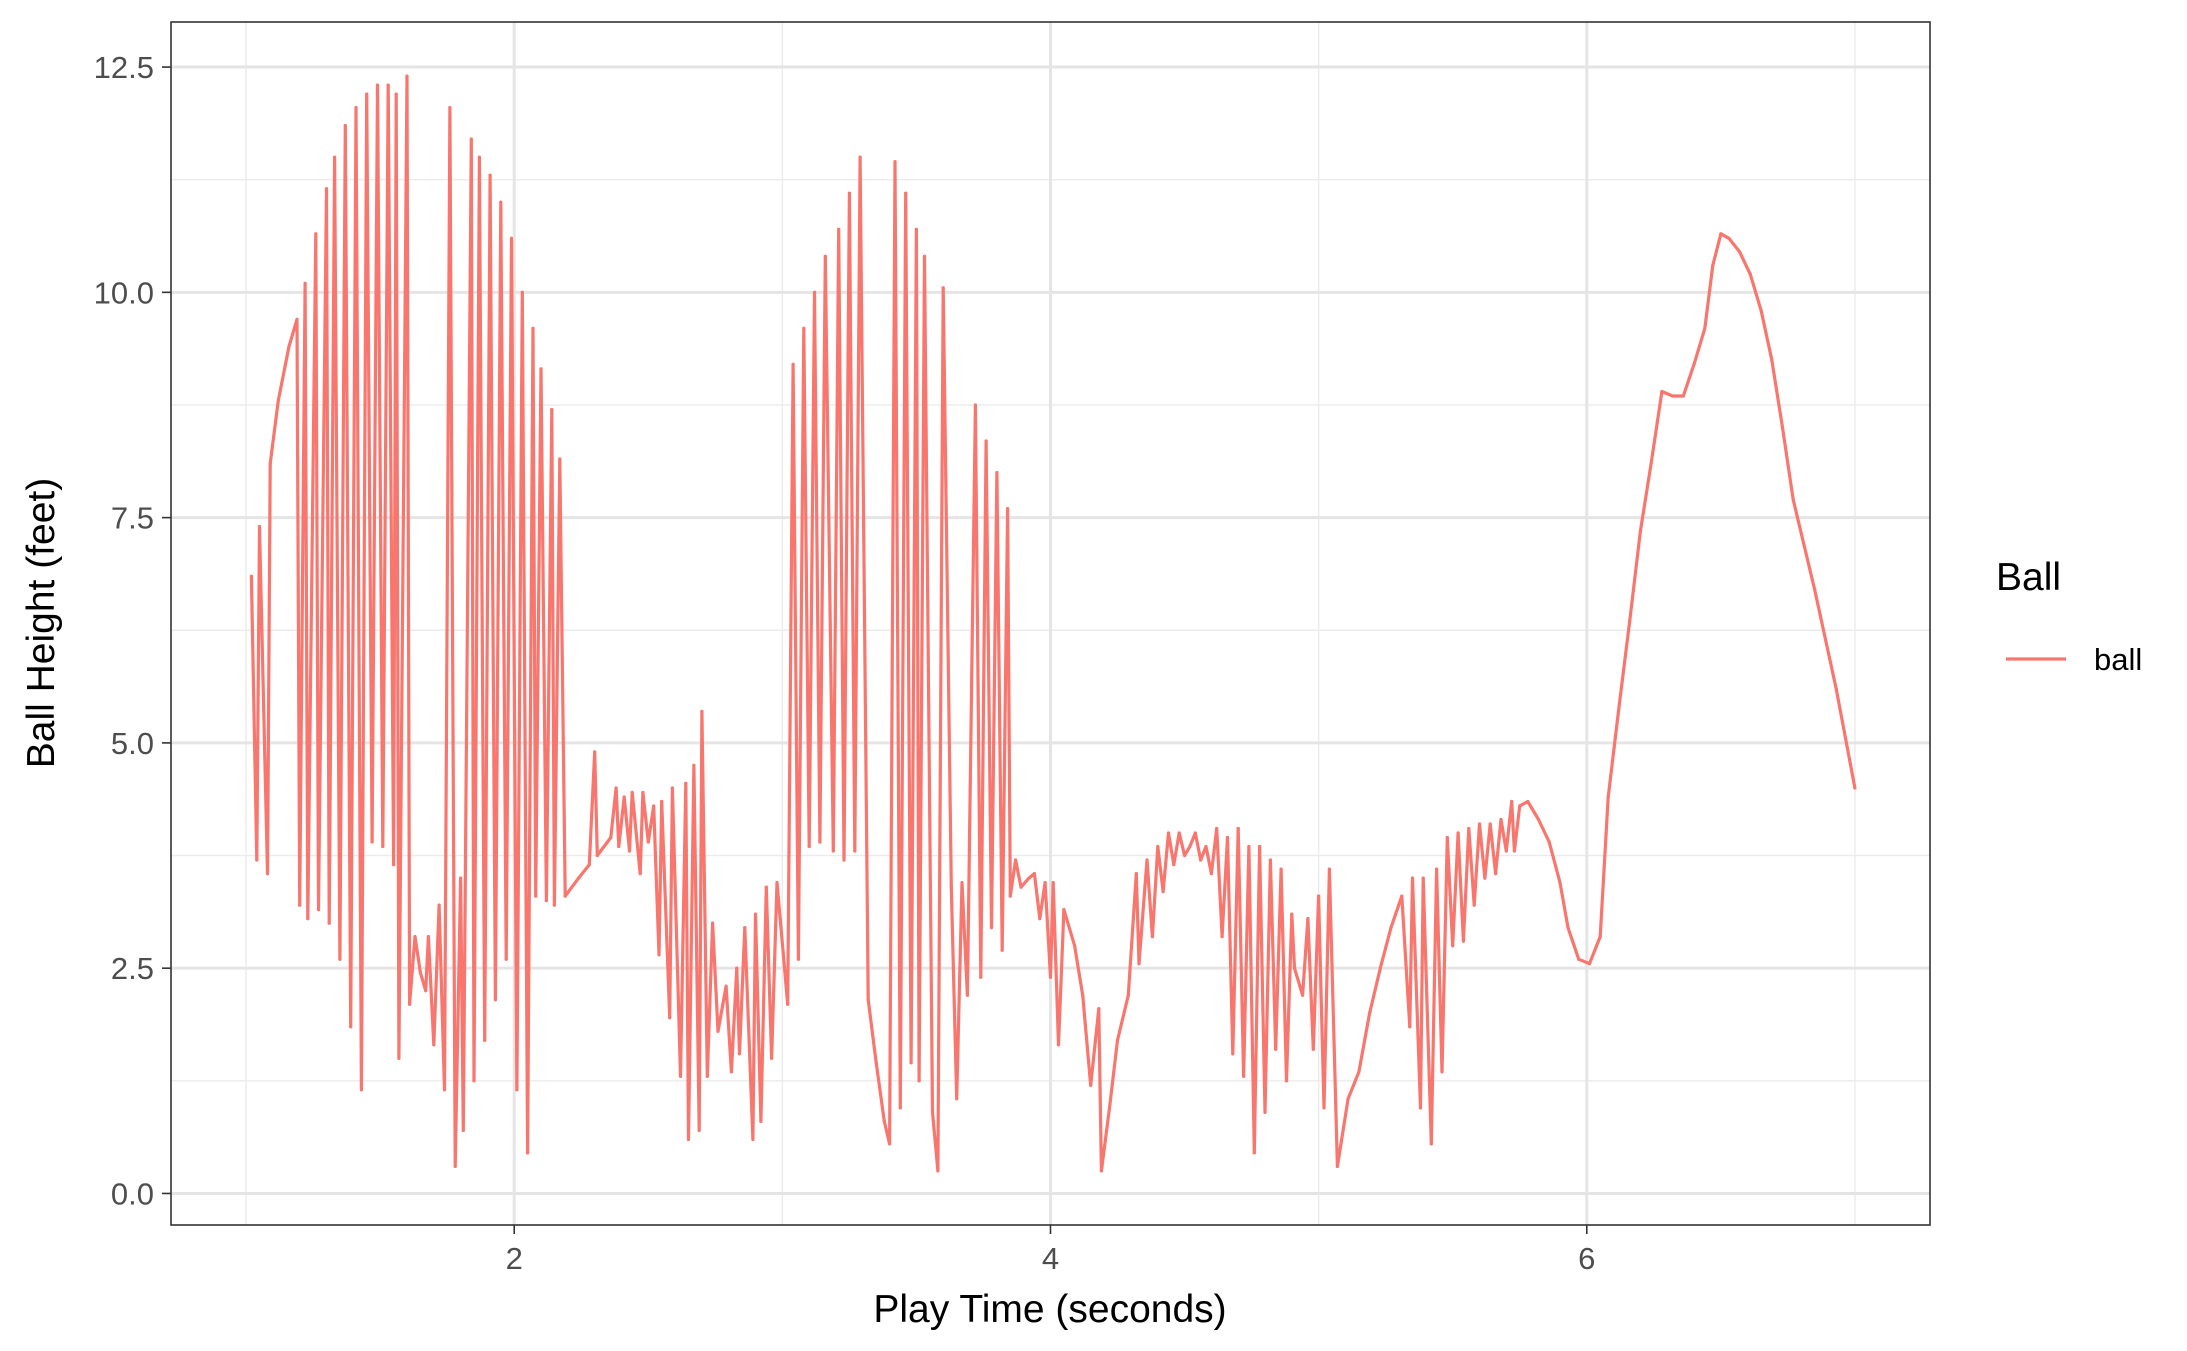 Image resolution: width=2187 pixels, height=1351 pixels. Describe the element at coordinates (124, 292) in the screenshot. I see `y-tick-label: 10.0` at that location.